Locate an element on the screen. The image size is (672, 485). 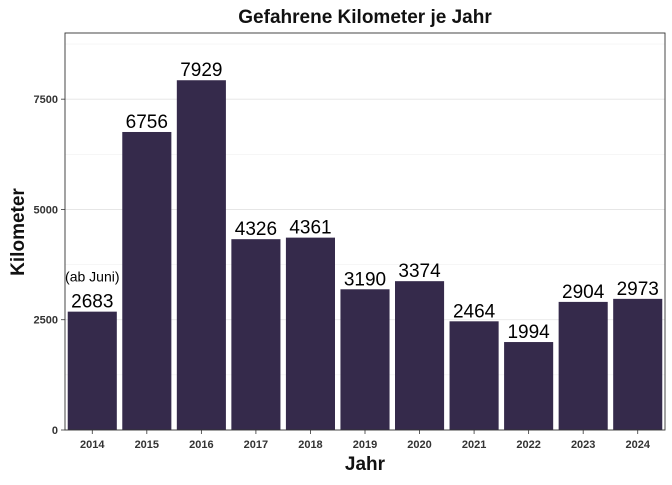
data-label-2019: 3190 is located at coordinates (365, 279).